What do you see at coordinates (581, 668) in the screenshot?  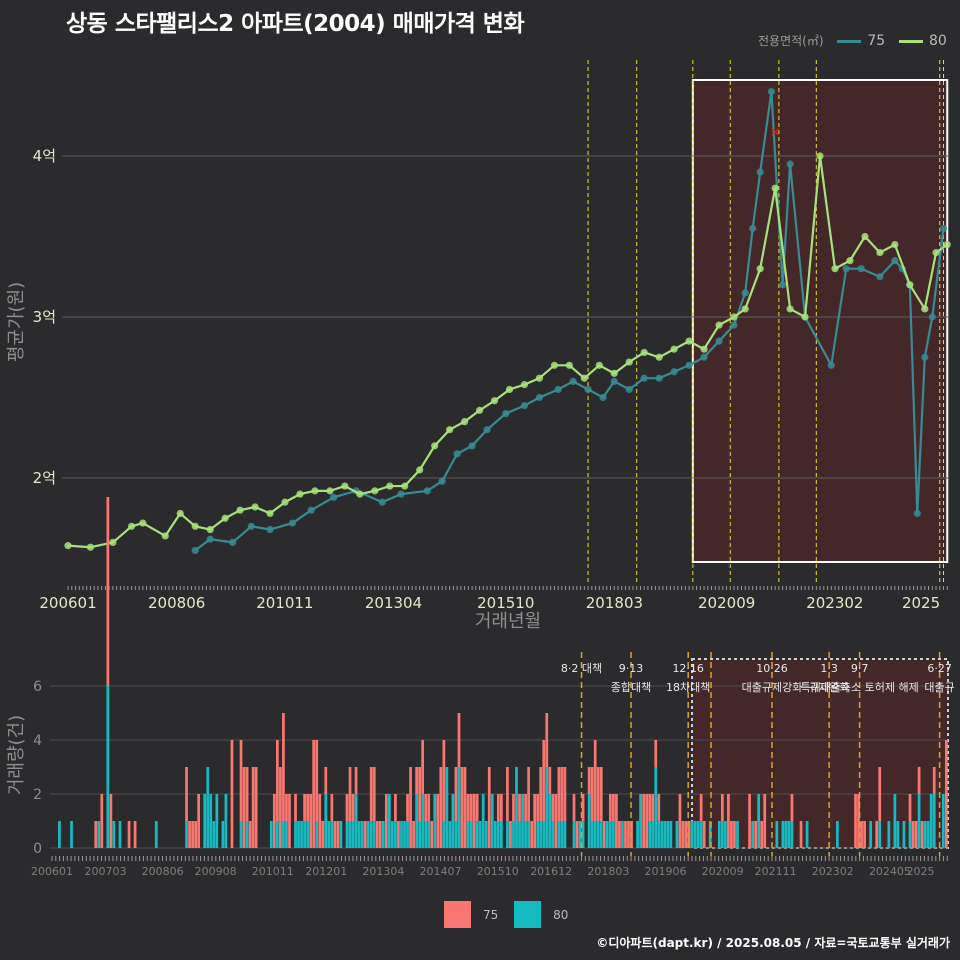 I see `event-label: 8·2 대책` at bounding box center [581, 668].